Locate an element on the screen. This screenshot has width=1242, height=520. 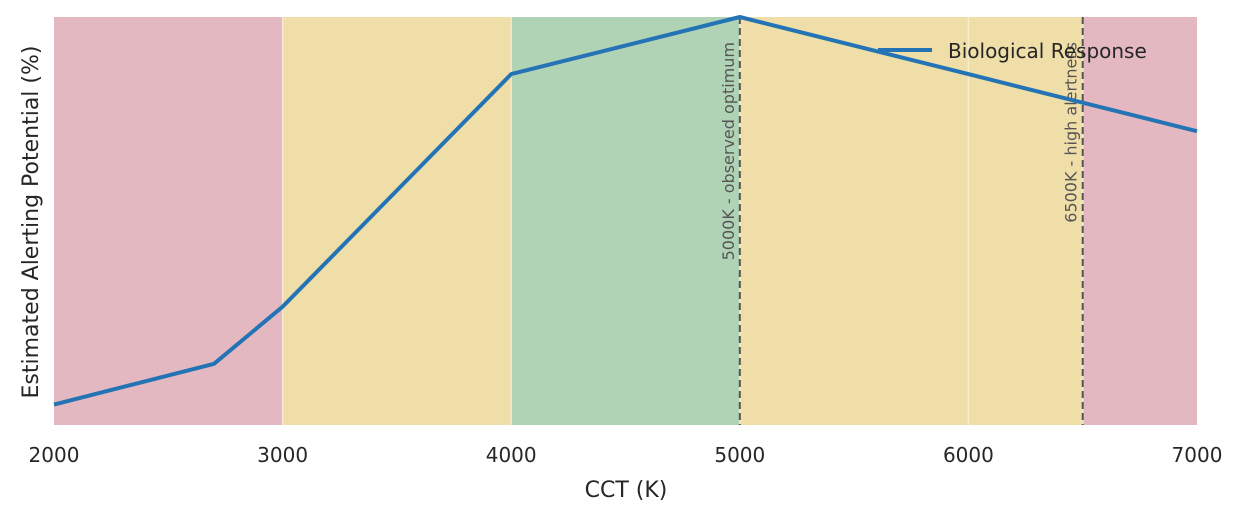
x-tick-label: 7000 is located at coordinates (1197, 455).